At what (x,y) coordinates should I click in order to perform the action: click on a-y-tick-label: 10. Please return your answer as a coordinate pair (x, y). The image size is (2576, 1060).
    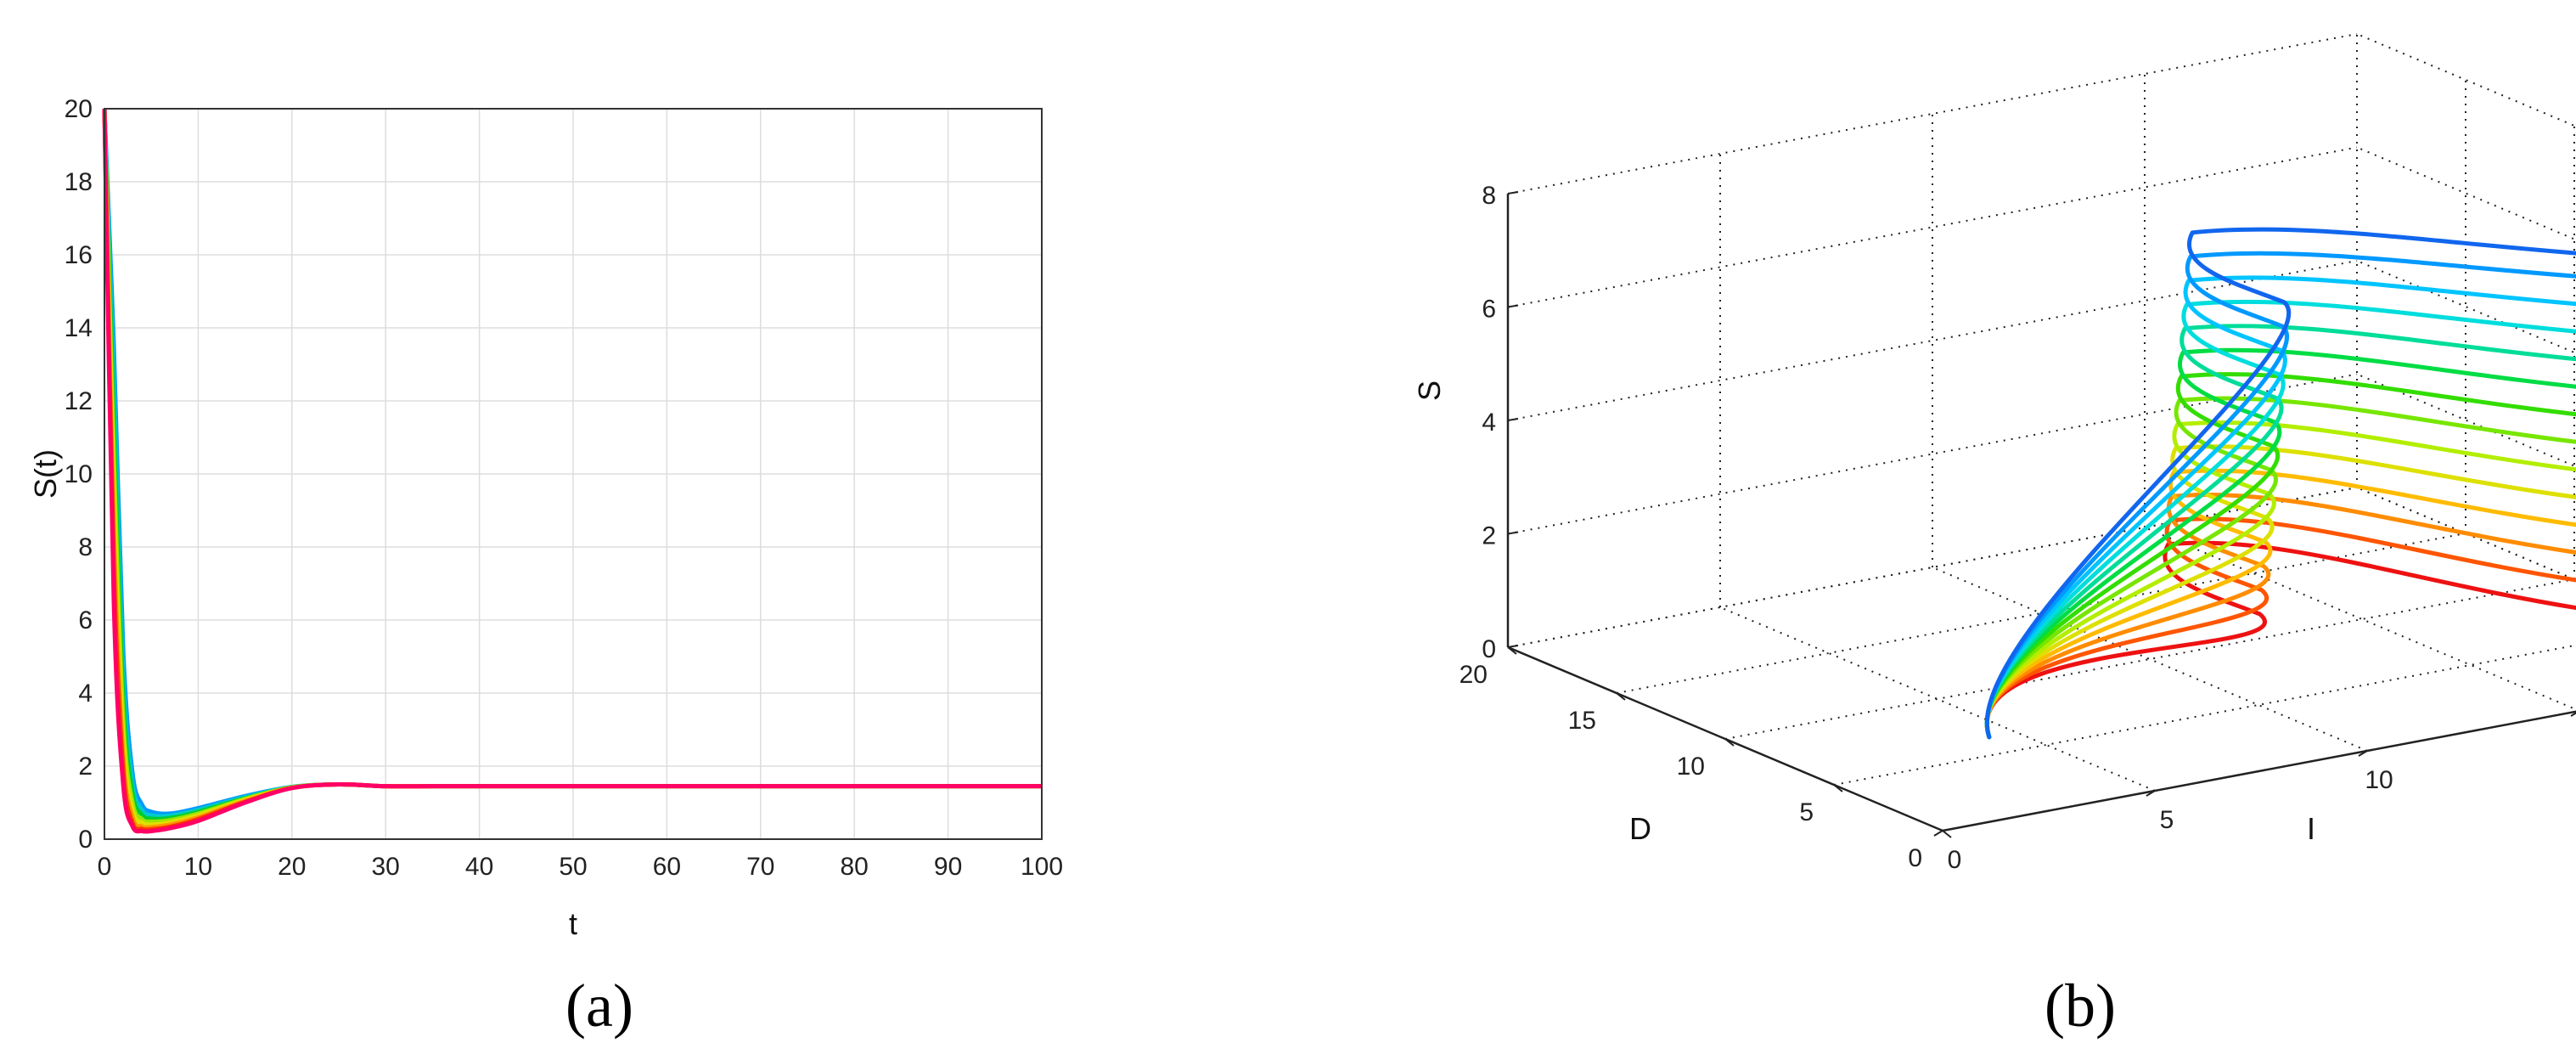
    Looking at the image, I should click on (79, 474).